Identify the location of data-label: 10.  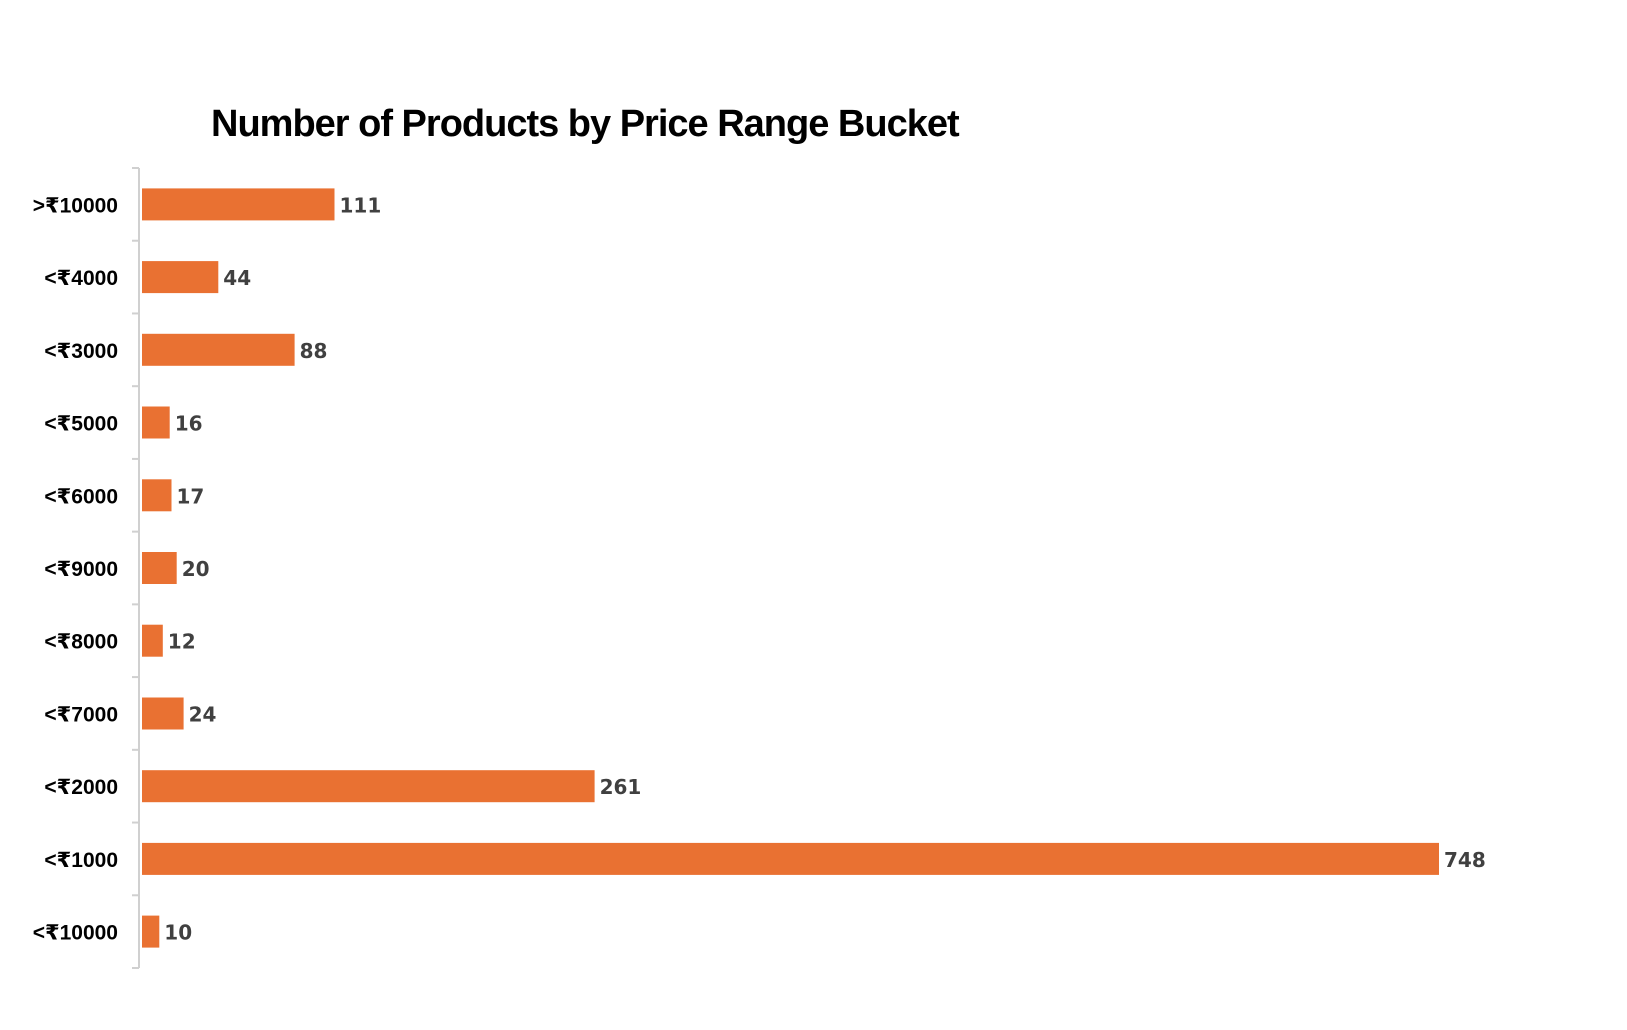
(178, 933).